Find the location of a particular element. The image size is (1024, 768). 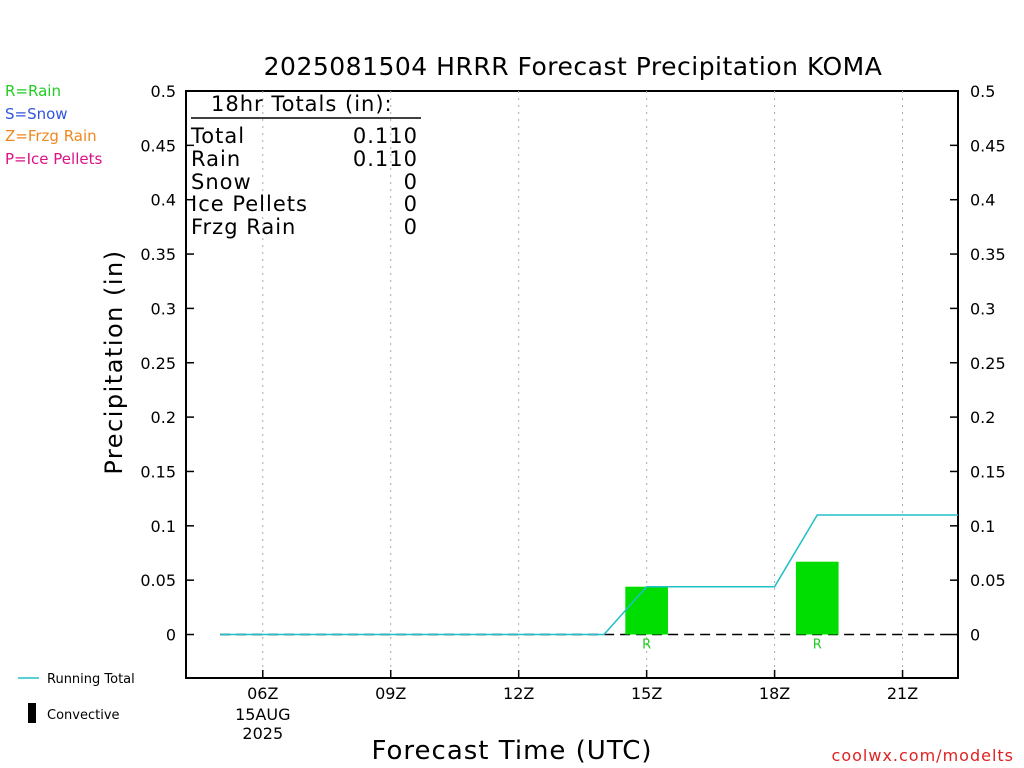

y-tick-label-left: 0.35 is located at coordinates (158, 254).